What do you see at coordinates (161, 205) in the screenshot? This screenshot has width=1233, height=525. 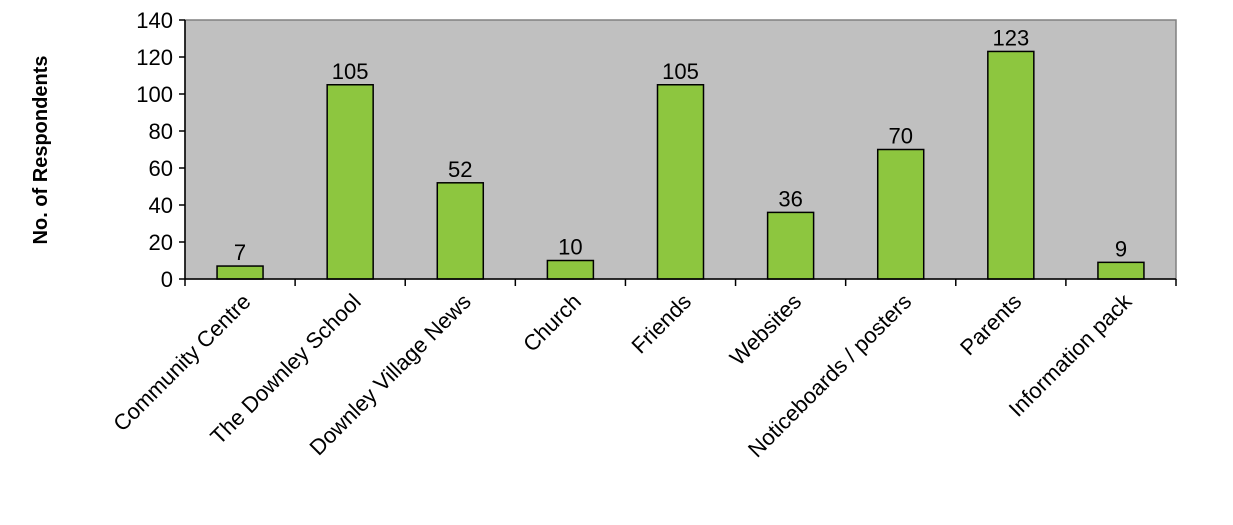 I see `y-tick-label-2: 40` at bounding box center [161, 205].